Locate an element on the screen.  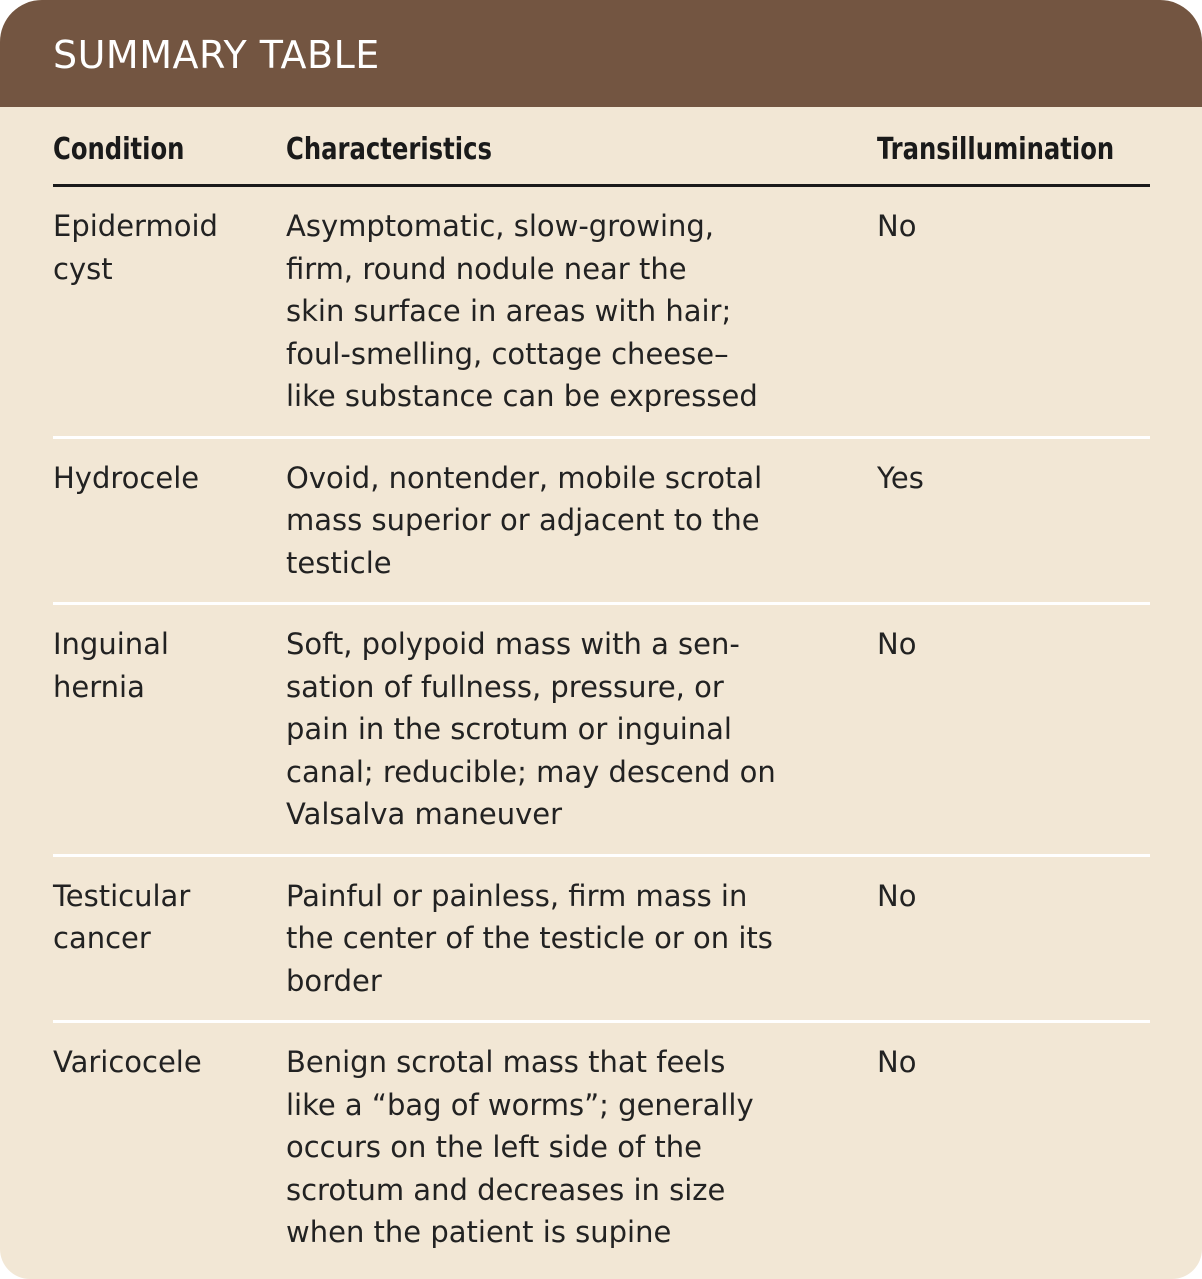
table-title: SUMMARY TABLE is located at coordinates (216, 55).